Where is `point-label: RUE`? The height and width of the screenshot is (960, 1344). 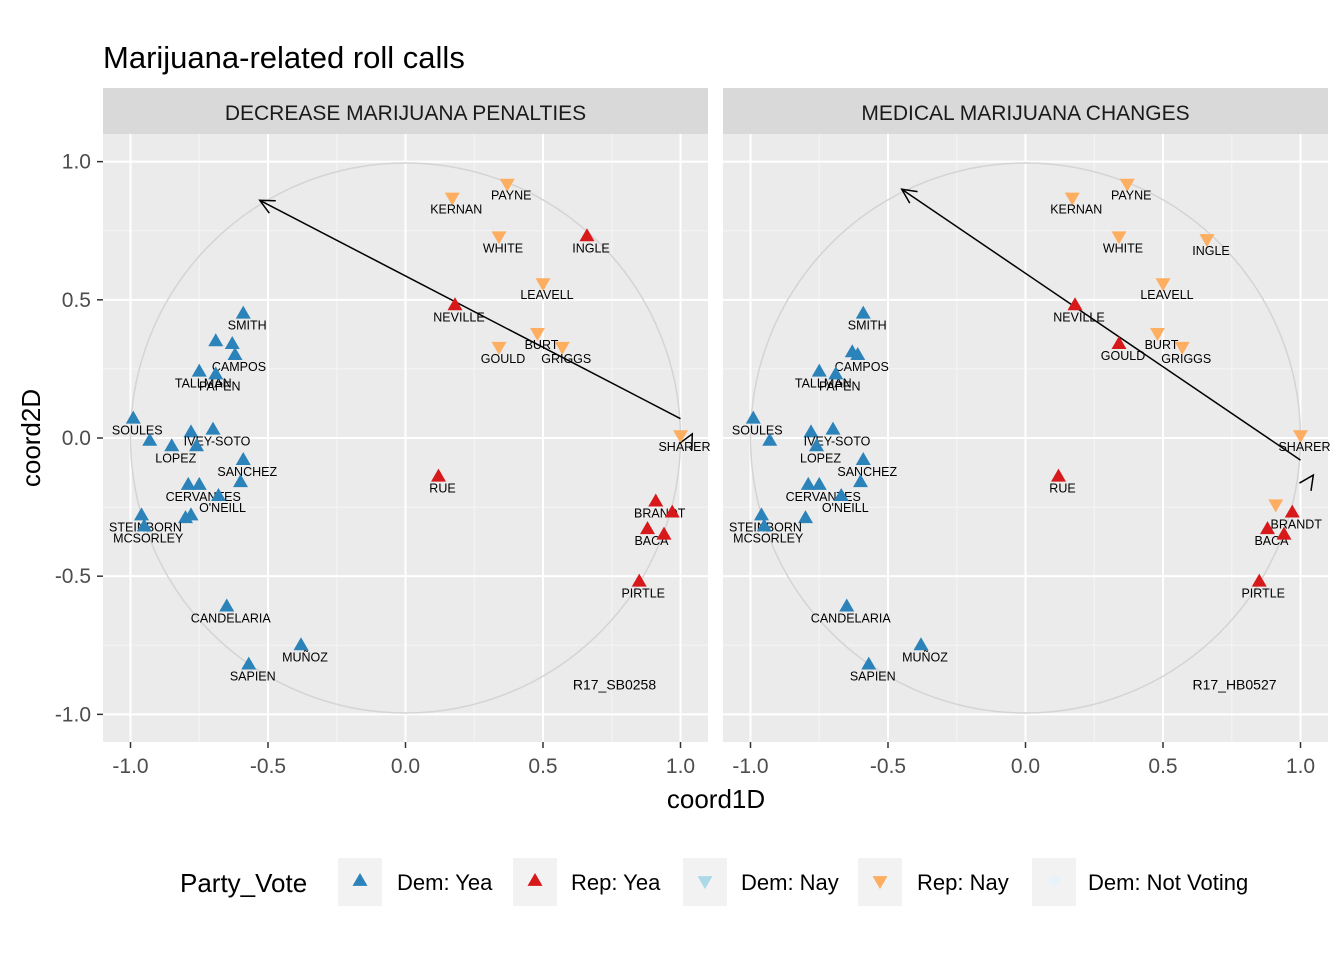
point-label: RUE is located at coordinates (1062, 489).